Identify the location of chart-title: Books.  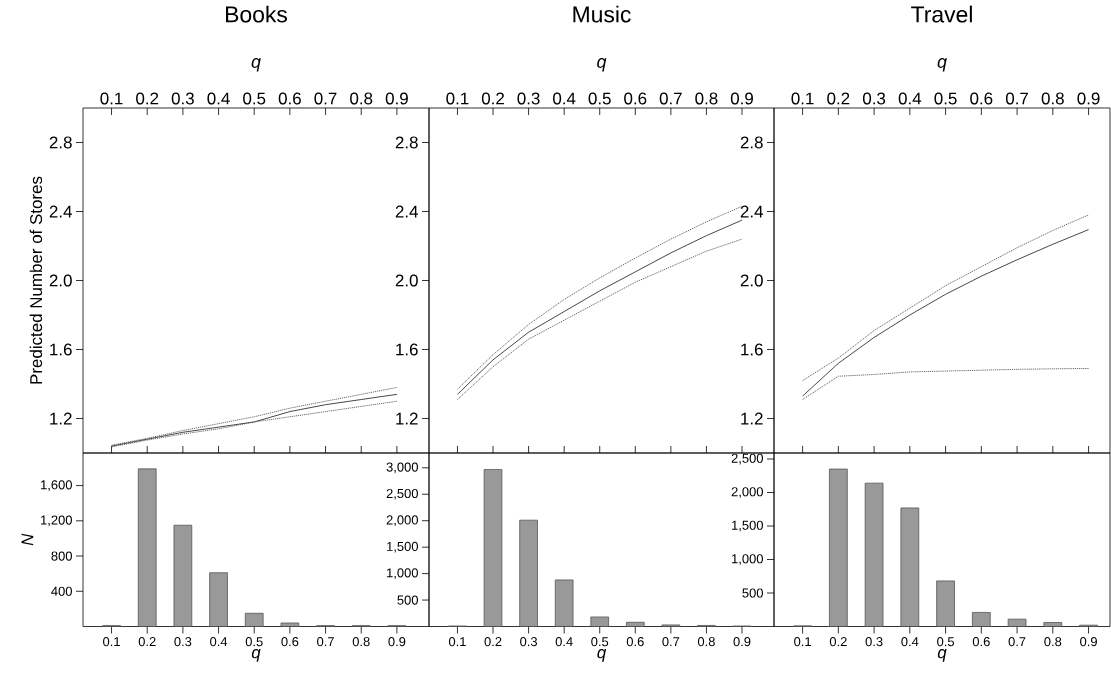
(256, 14).